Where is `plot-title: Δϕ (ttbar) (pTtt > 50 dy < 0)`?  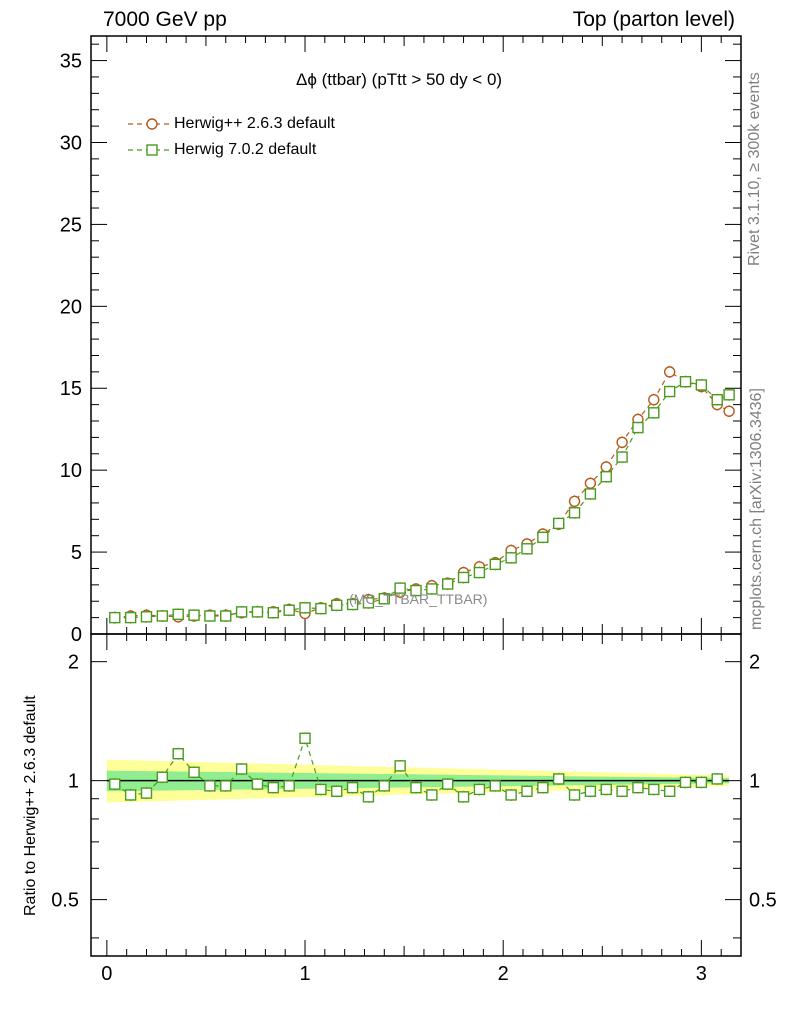
plot-title: Δϕ (ttbar) (pTtt > 50 dy < 0) is located at coordinates (399, 79).